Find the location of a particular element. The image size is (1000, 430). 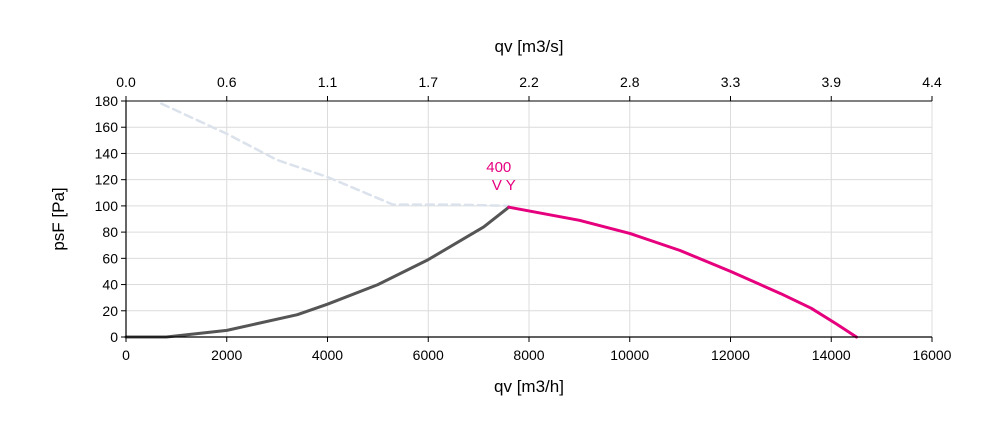

x-top-tick-label: 2.2 is located at coordinates (529, 82).